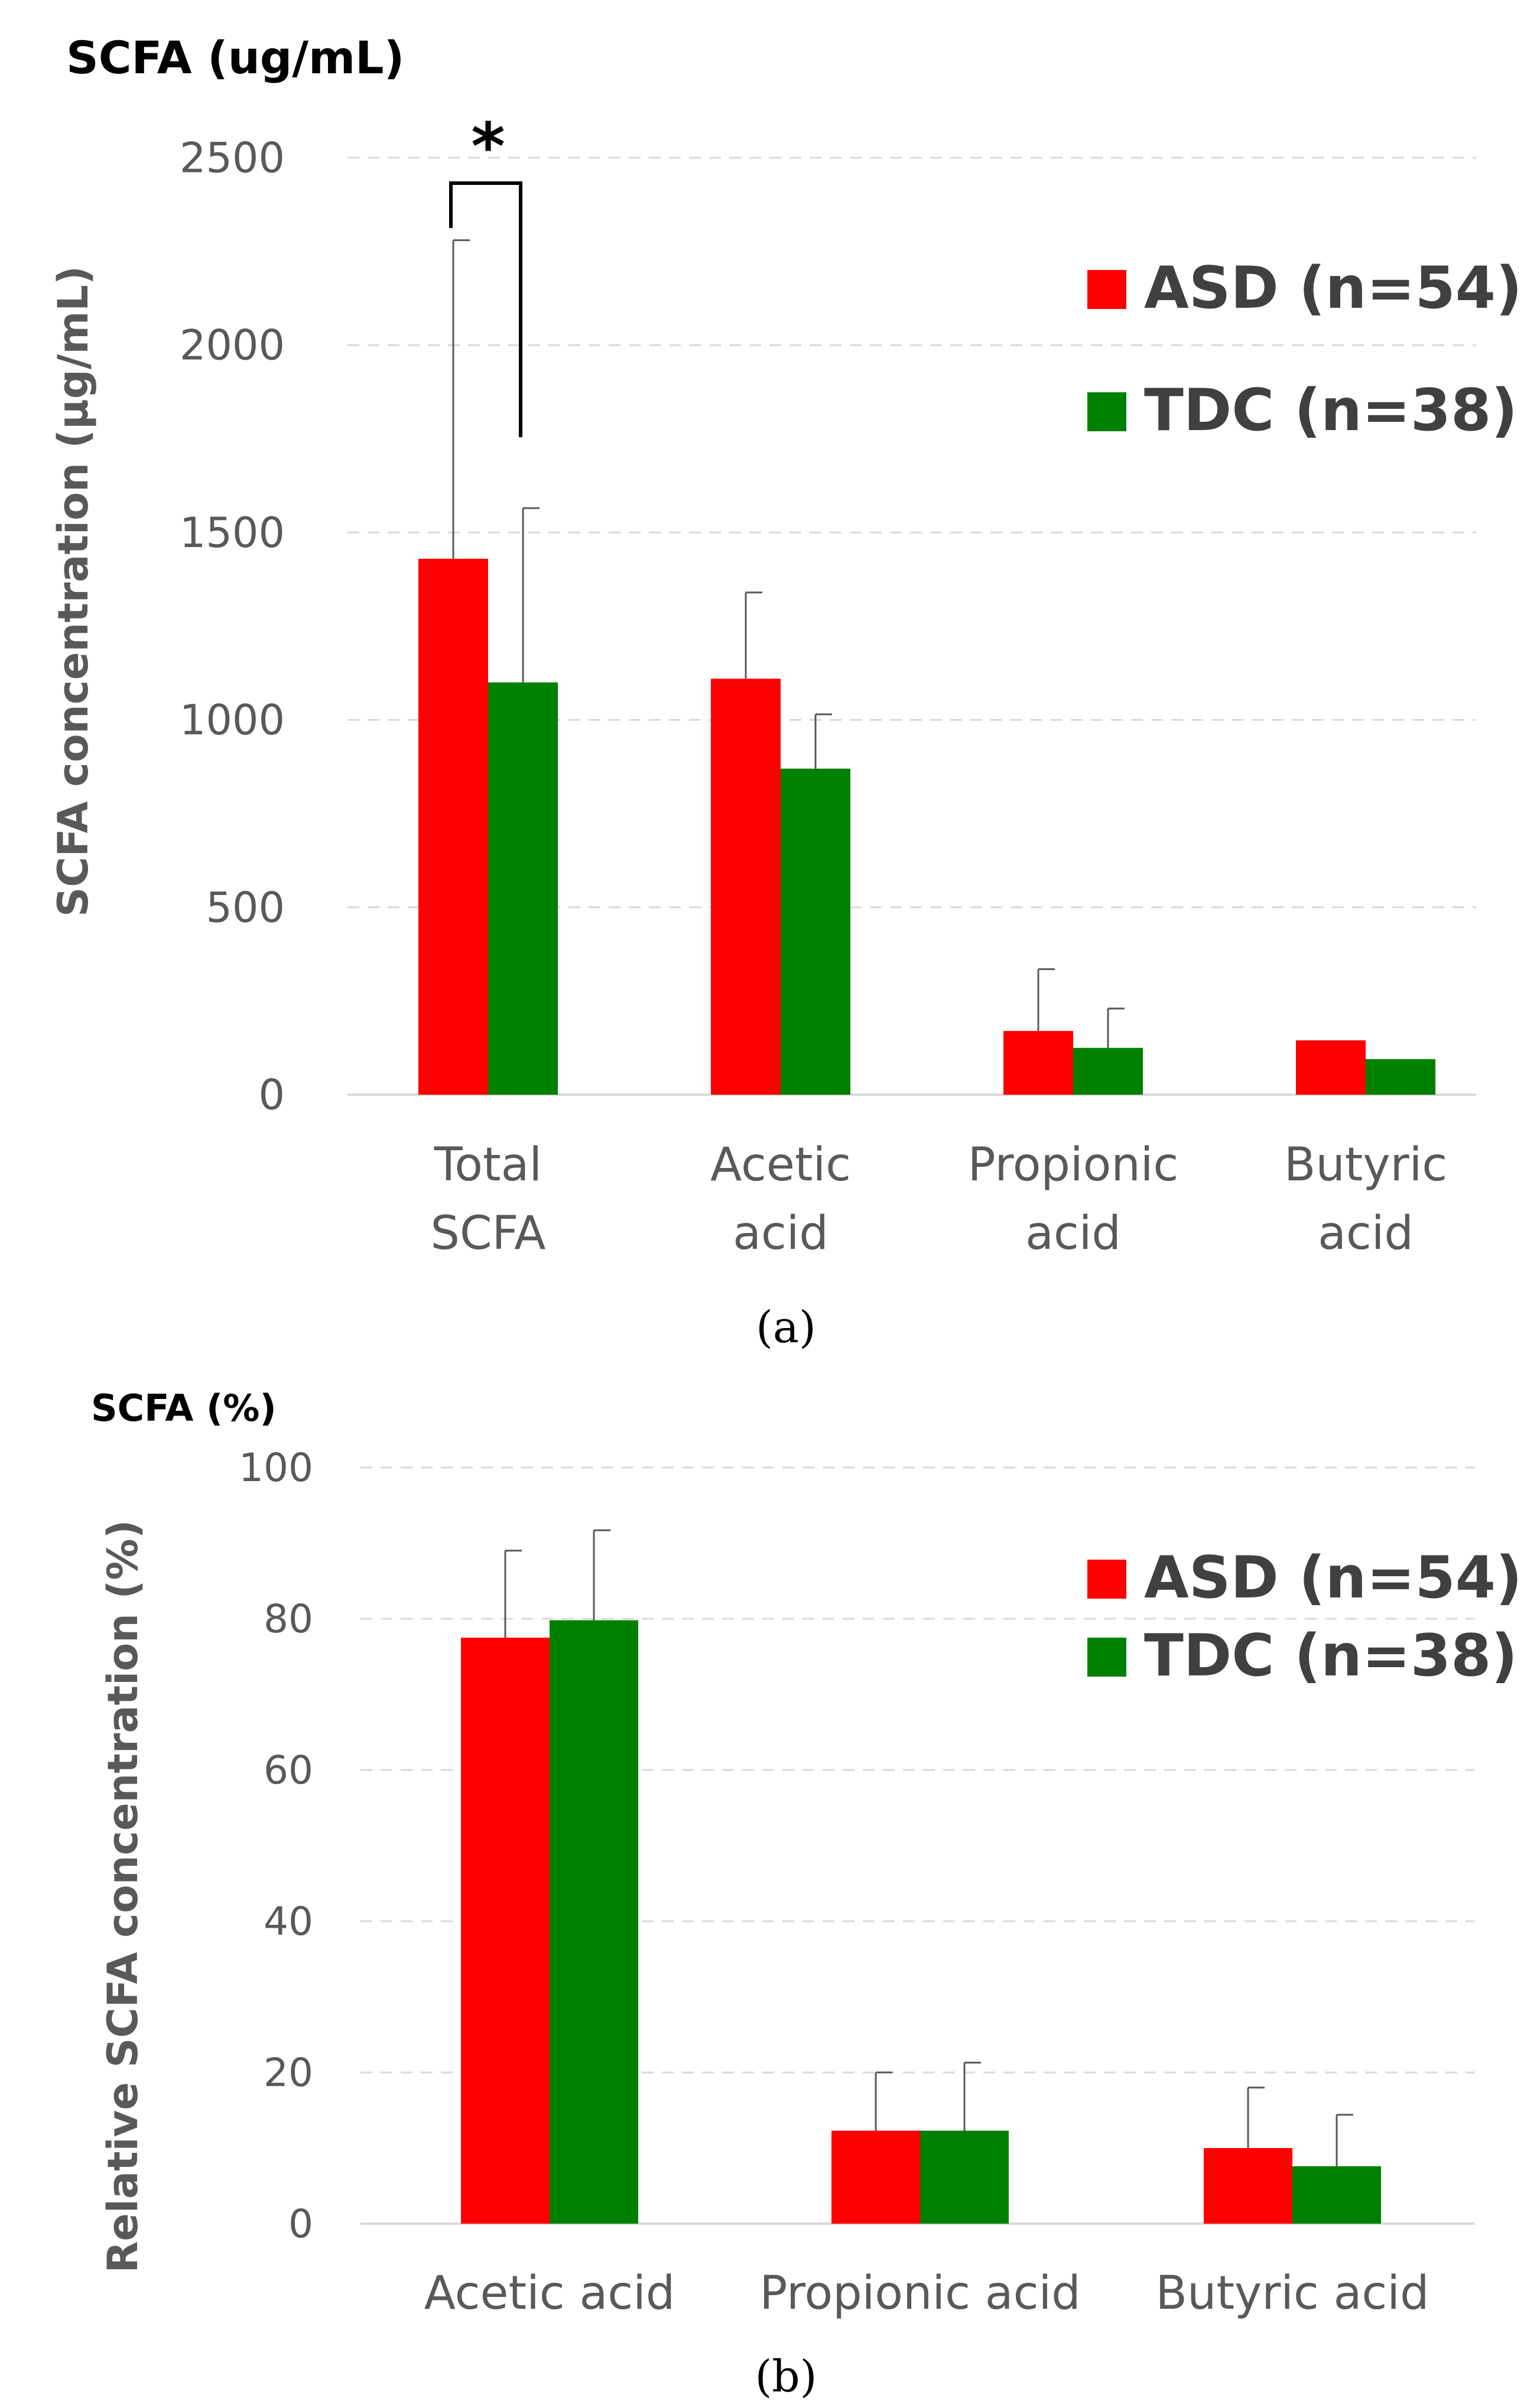 This screenshot has height=2408, width=1540. I want to click on chart-a-y-tick-label: 1500, so click(232, 533).